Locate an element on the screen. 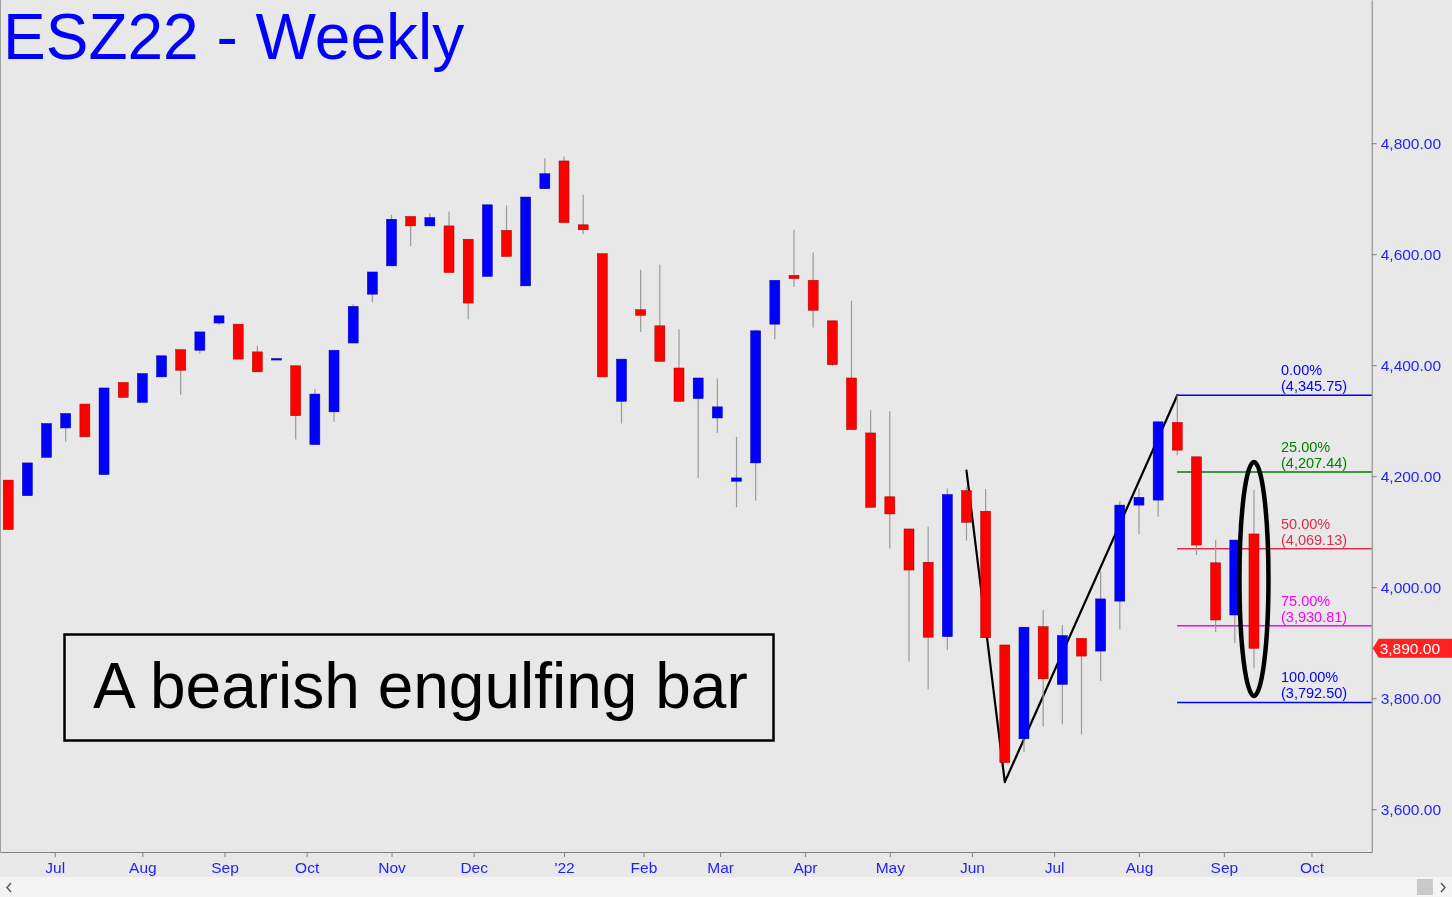 The image size is (1452, 897). text: 3,890.00 is located at coordinates (1410, 648).